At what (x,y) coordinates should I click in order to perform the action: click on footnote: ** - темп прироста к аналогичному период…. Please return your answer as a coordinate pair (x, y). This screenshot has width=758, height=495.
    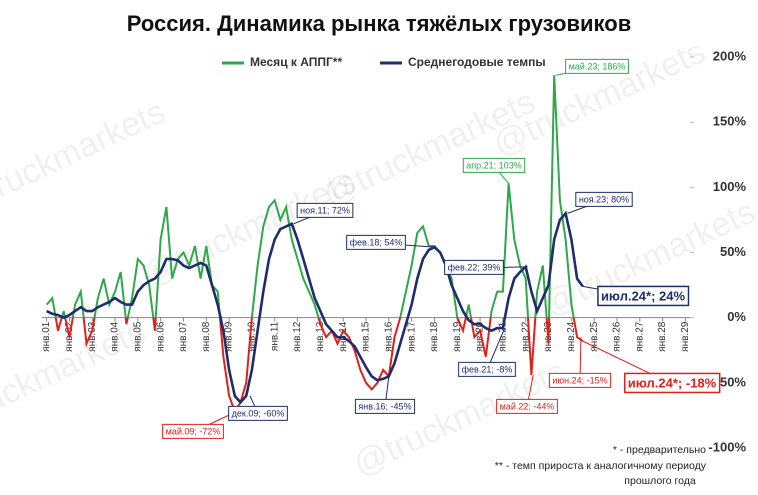
    Looking at the image, I should click on (601, 466).